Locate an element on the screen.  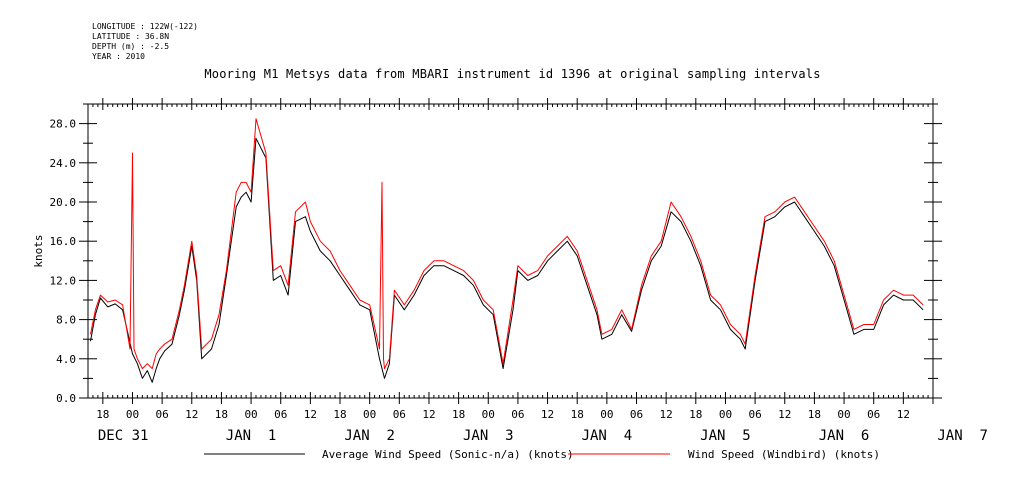
x-day-label: JAN 5 is located at coordinates (725, 436).